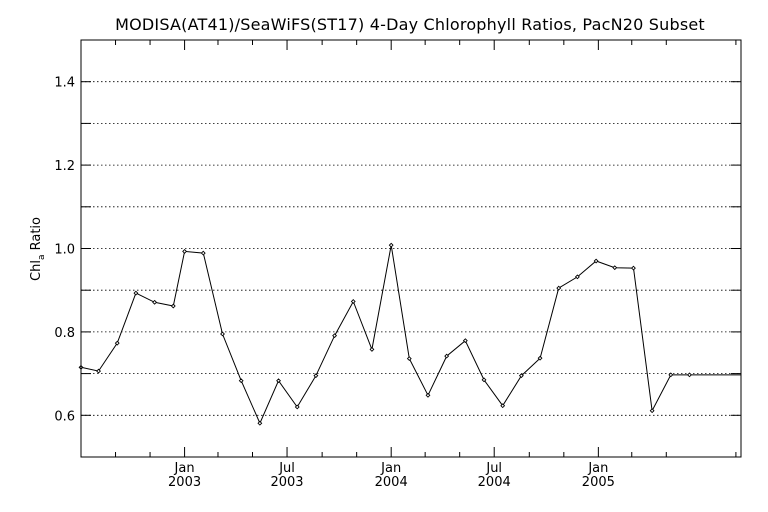 The height and width of the screenshot is (512, 768). Describe the element at coordinates (64, 166) in the screenshot. I see `y-tick-label: 1.2` at that location.